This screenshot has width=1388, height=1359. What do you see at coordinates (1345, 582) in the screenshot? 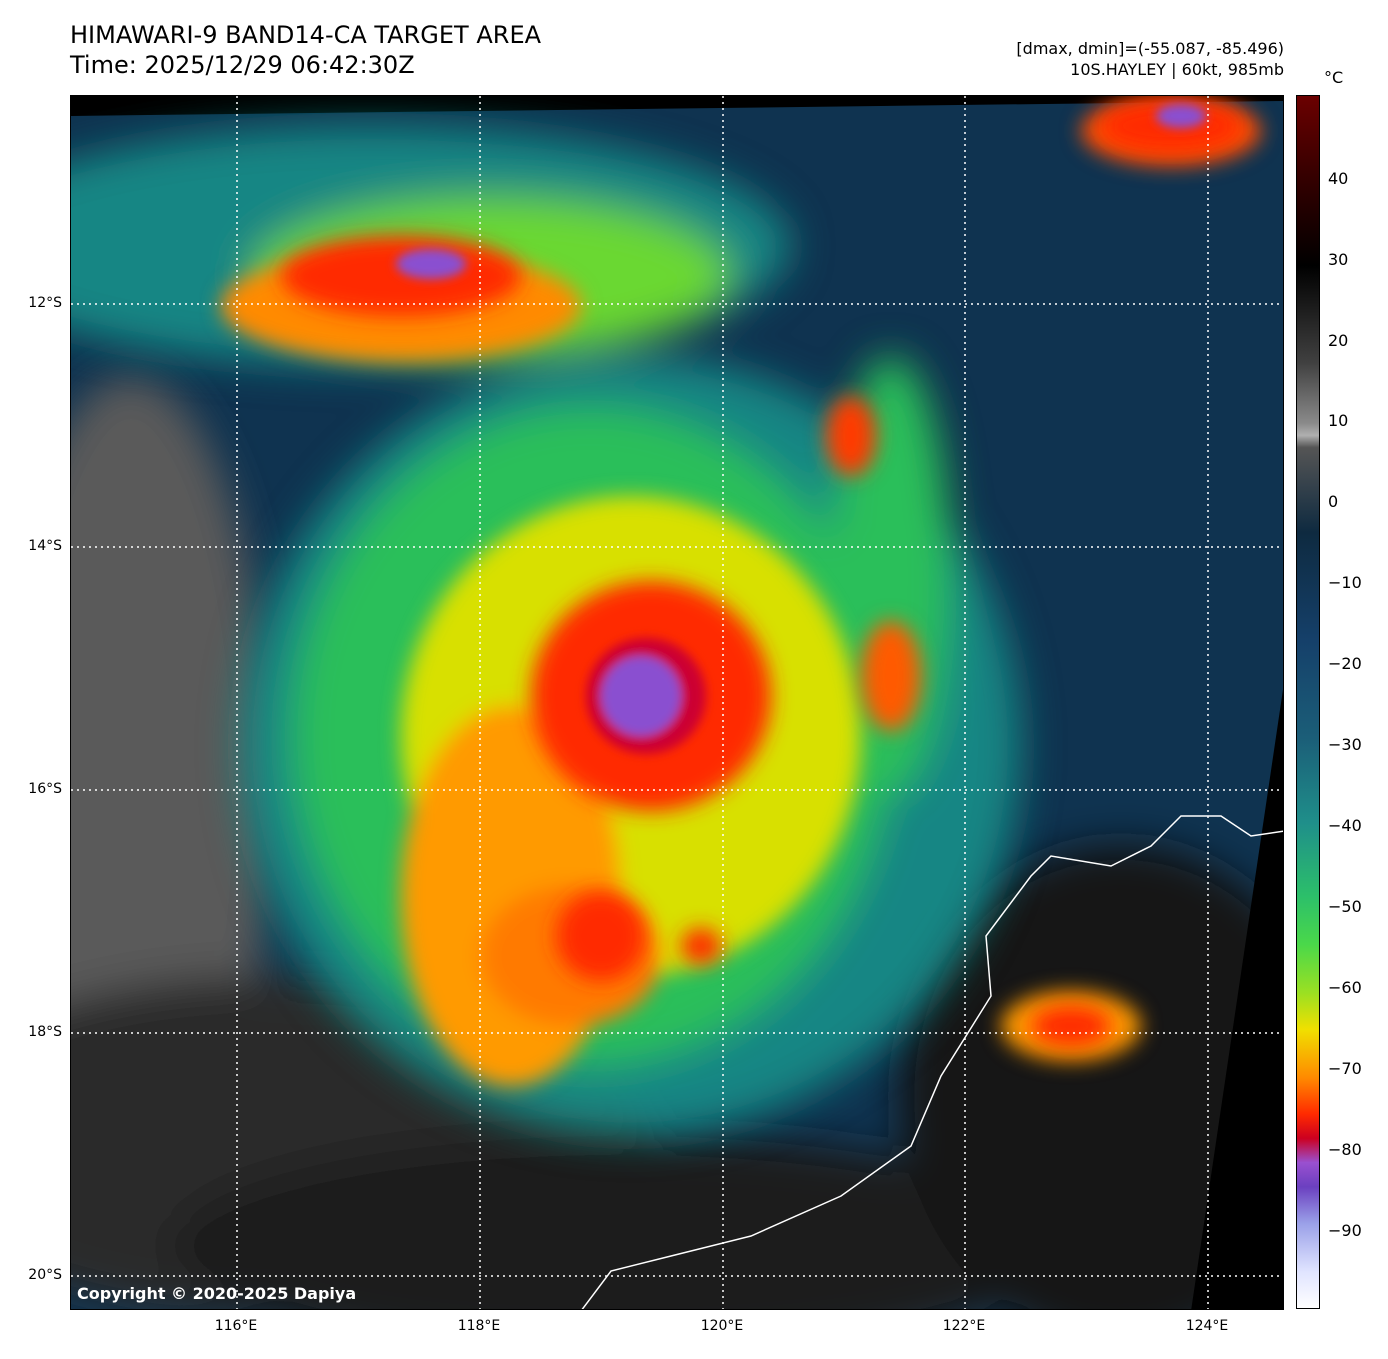
I see `colorbar-tick: −10` at bounding box center [1345, 582].